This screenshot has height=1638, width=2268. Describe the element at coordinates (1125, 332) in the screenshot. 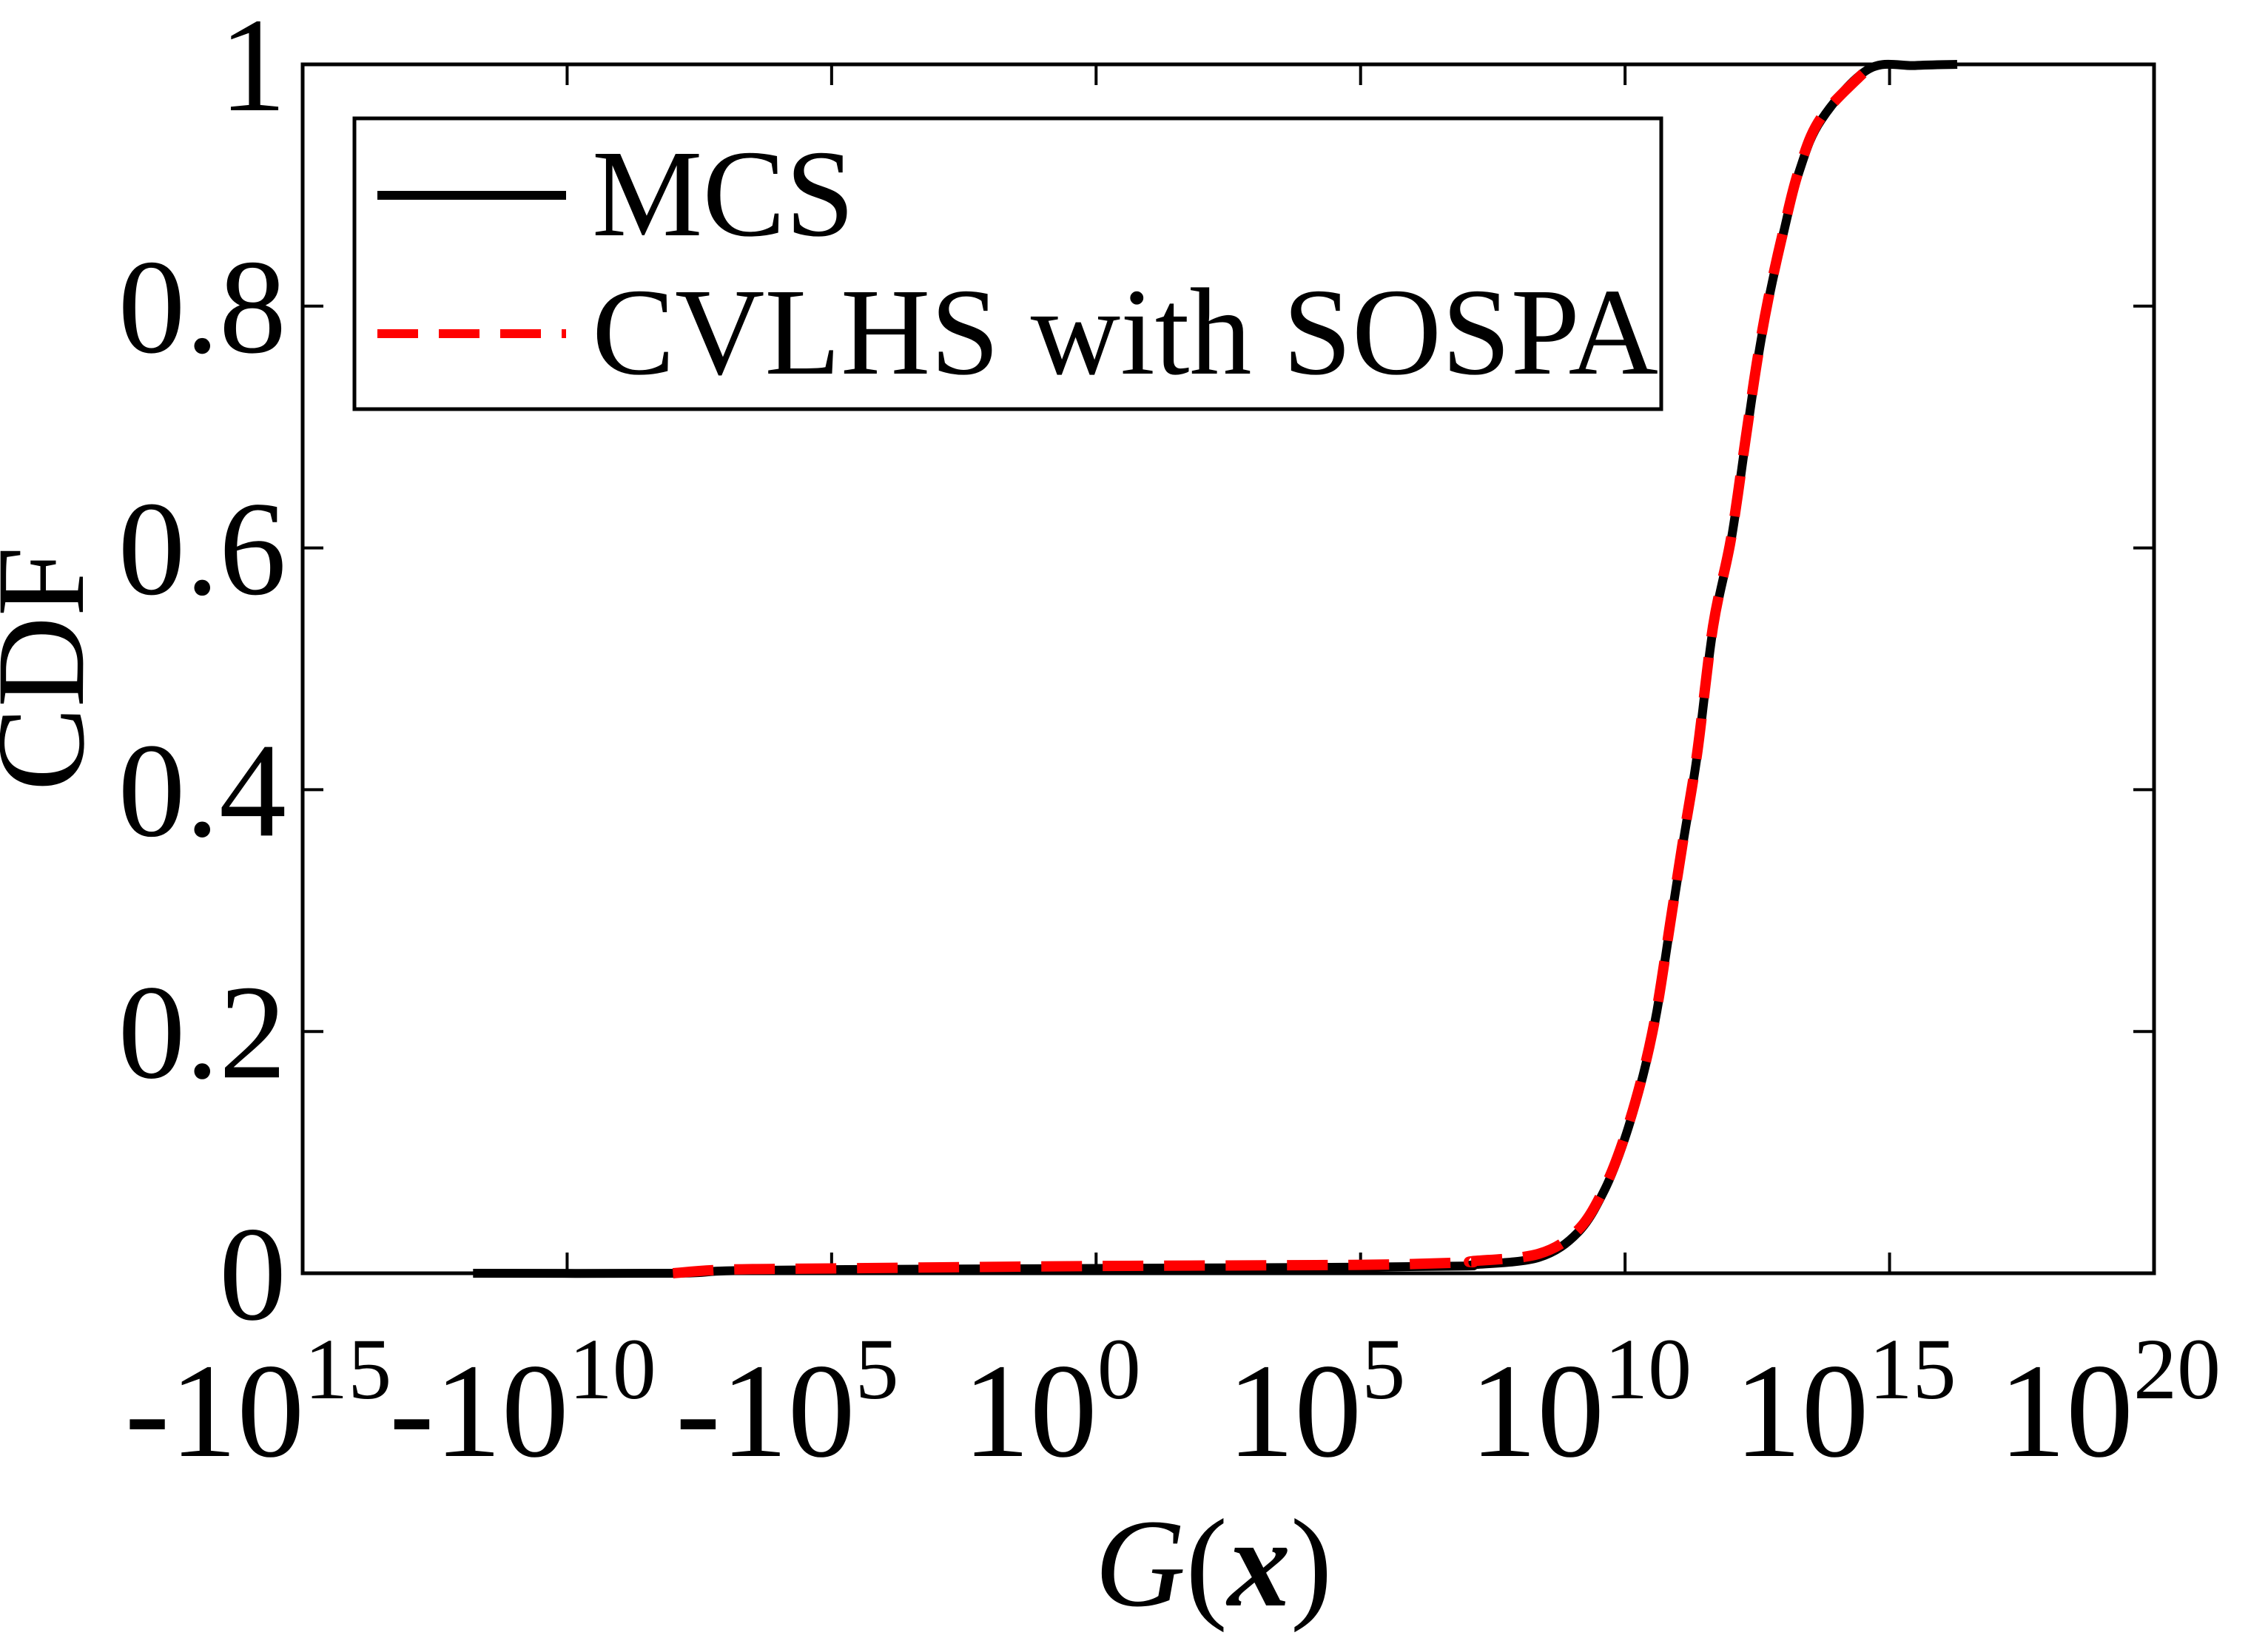

I see `legend-label-cvlhs: CVLHS with SOSPA` at that location.